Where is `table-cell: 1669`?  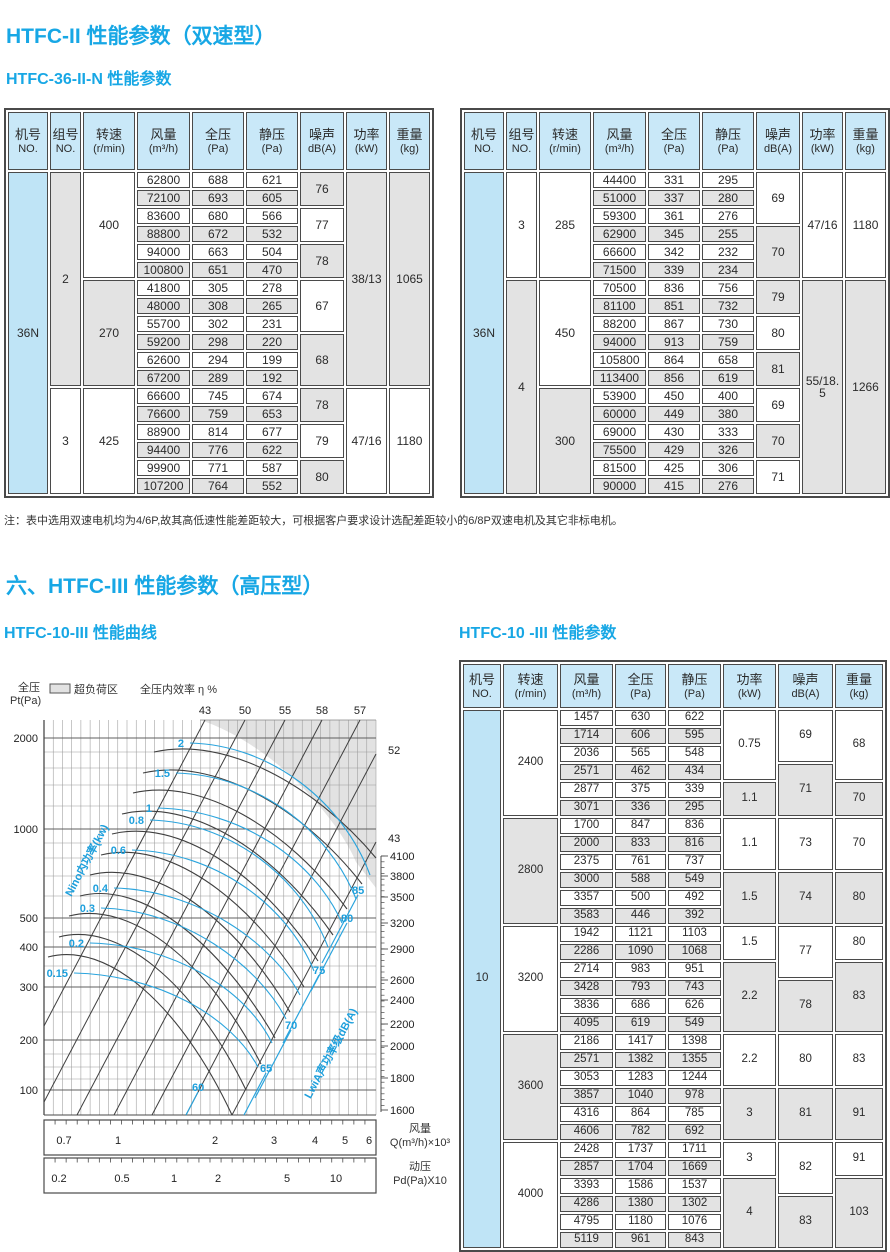 table-cell: 1669 is located at coordinates (694, 1168).